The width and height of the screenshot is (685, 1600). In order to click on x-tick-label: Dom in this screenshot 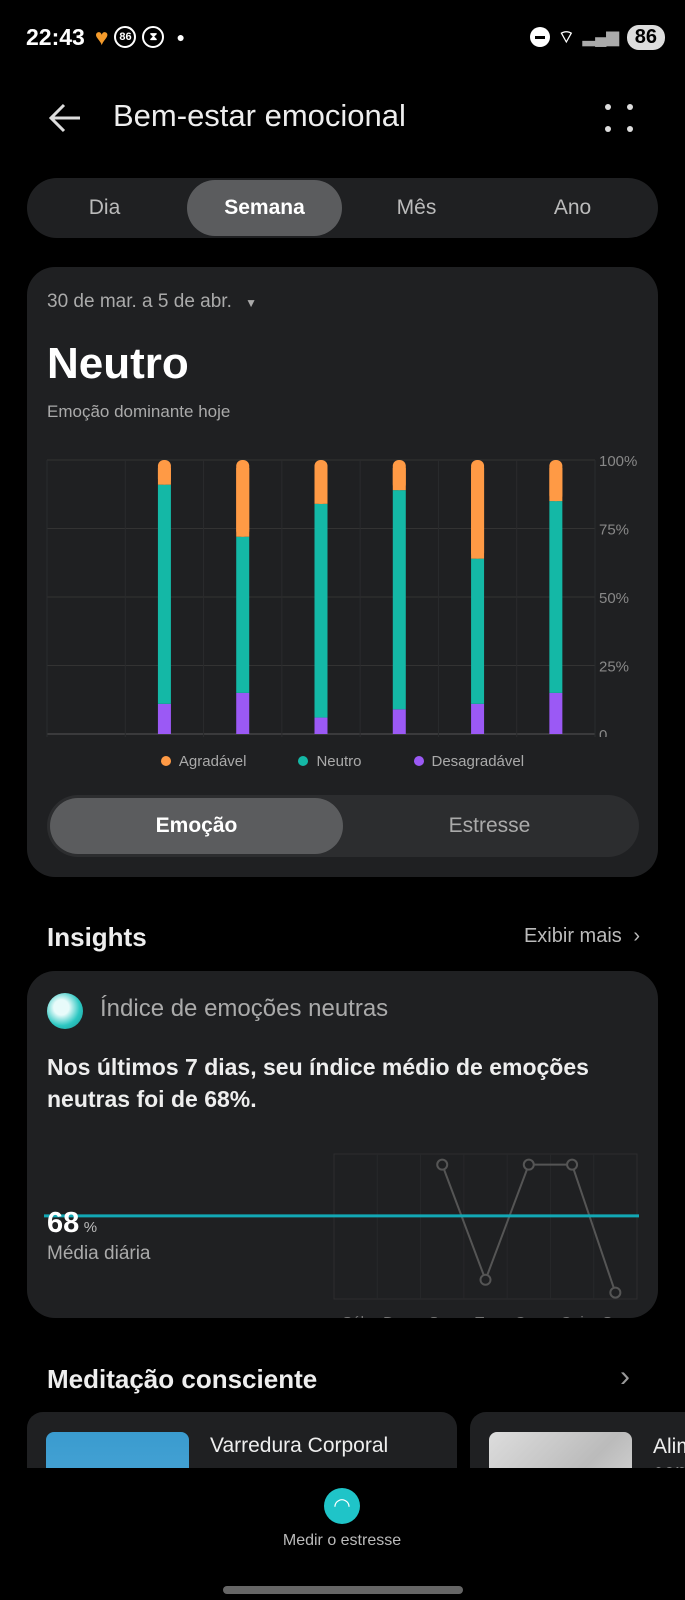, I will do `click(399, 1316)`.